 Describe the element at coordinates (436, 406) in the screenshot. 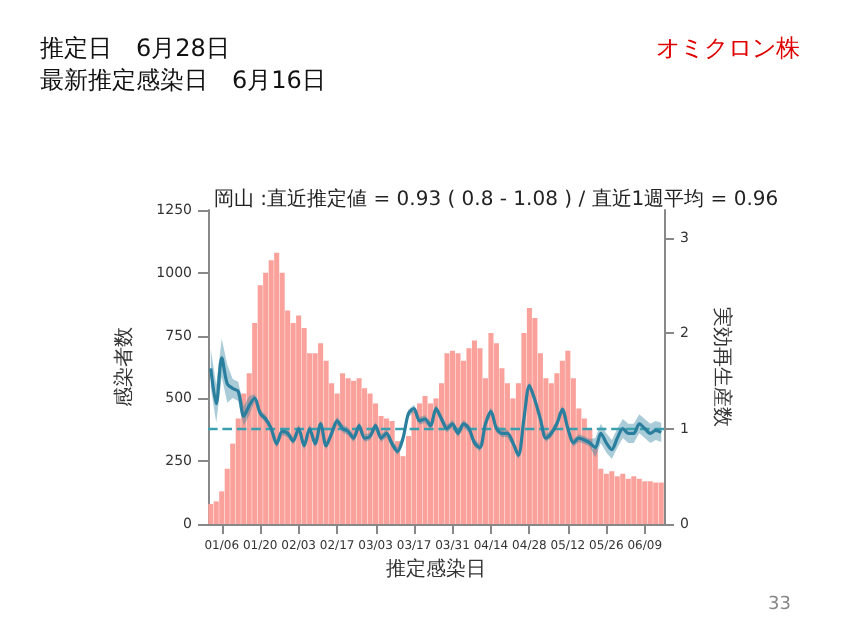

I see `line-series` at that location.